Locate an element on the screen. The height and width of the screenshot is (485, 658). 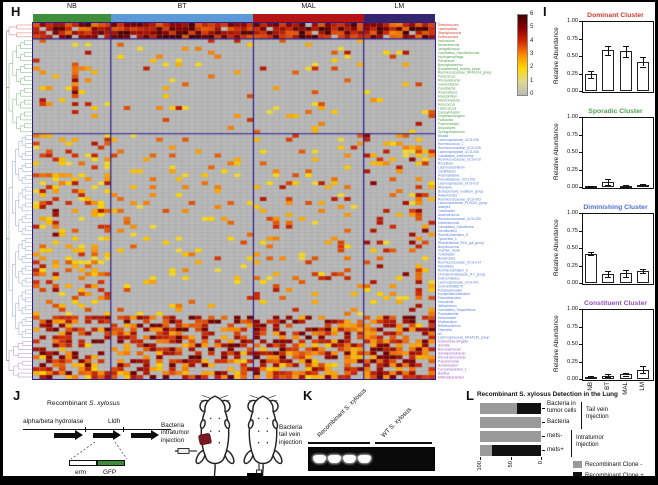
row-label: Candidatus_Saccharimonas is located at coordinates (459, 53).